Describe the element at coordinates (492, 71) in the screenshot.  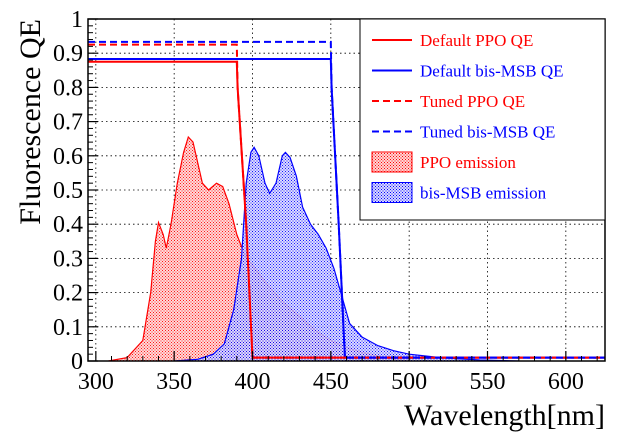
I see `legend-label-default-bismsb: Default bis-MSB QE` at that location.